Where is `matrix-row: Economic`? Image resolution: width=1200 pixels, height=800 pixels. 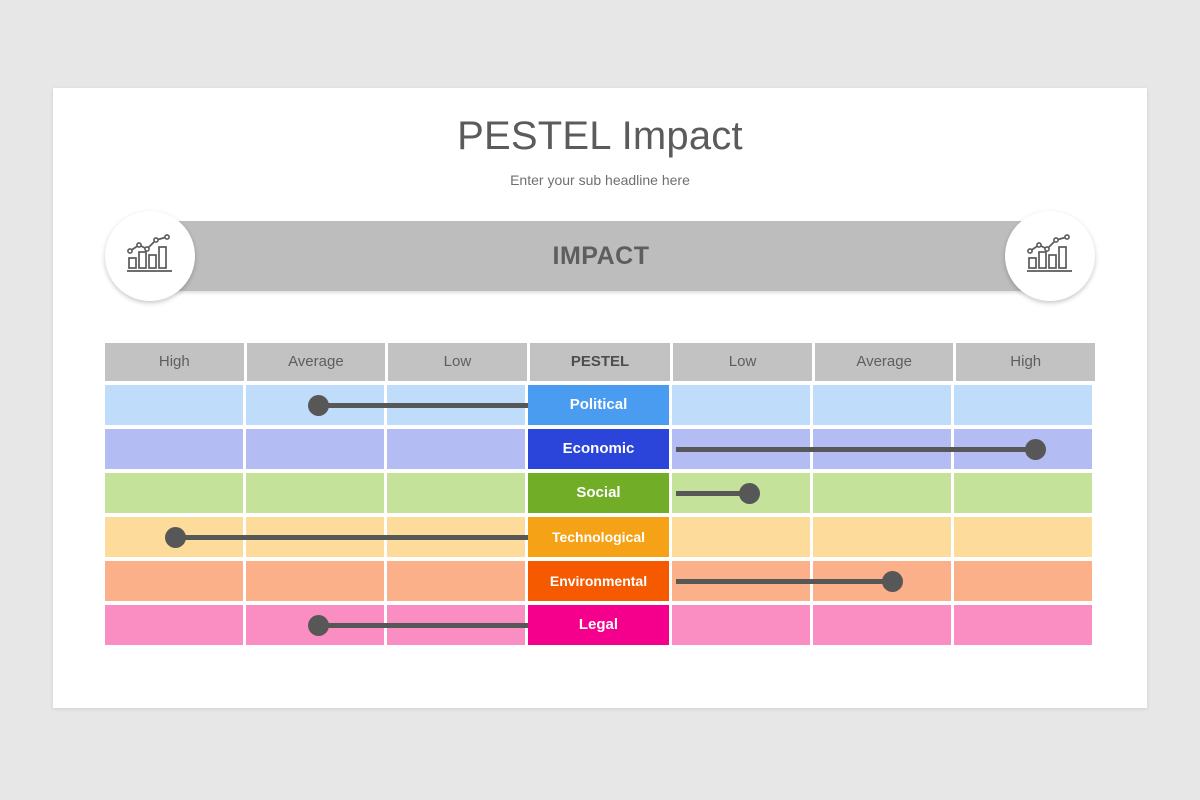
matrix-row: Economic is located at coordinates (600, 449).